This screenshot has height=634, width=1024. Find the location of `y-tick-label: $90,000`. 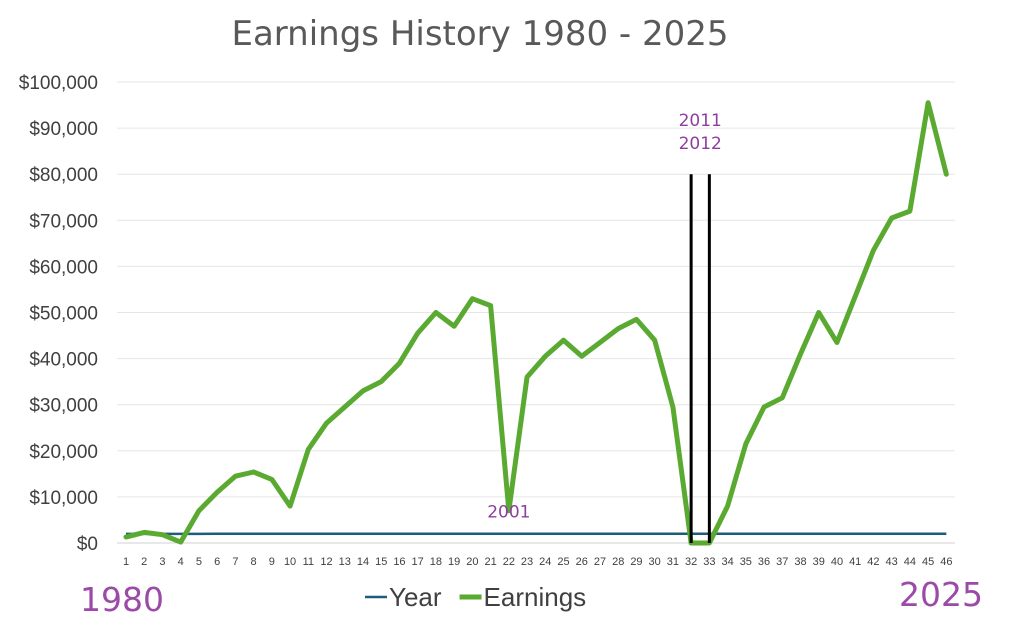

y-tick-label: $90,000 is located at coordinates (63, 129).